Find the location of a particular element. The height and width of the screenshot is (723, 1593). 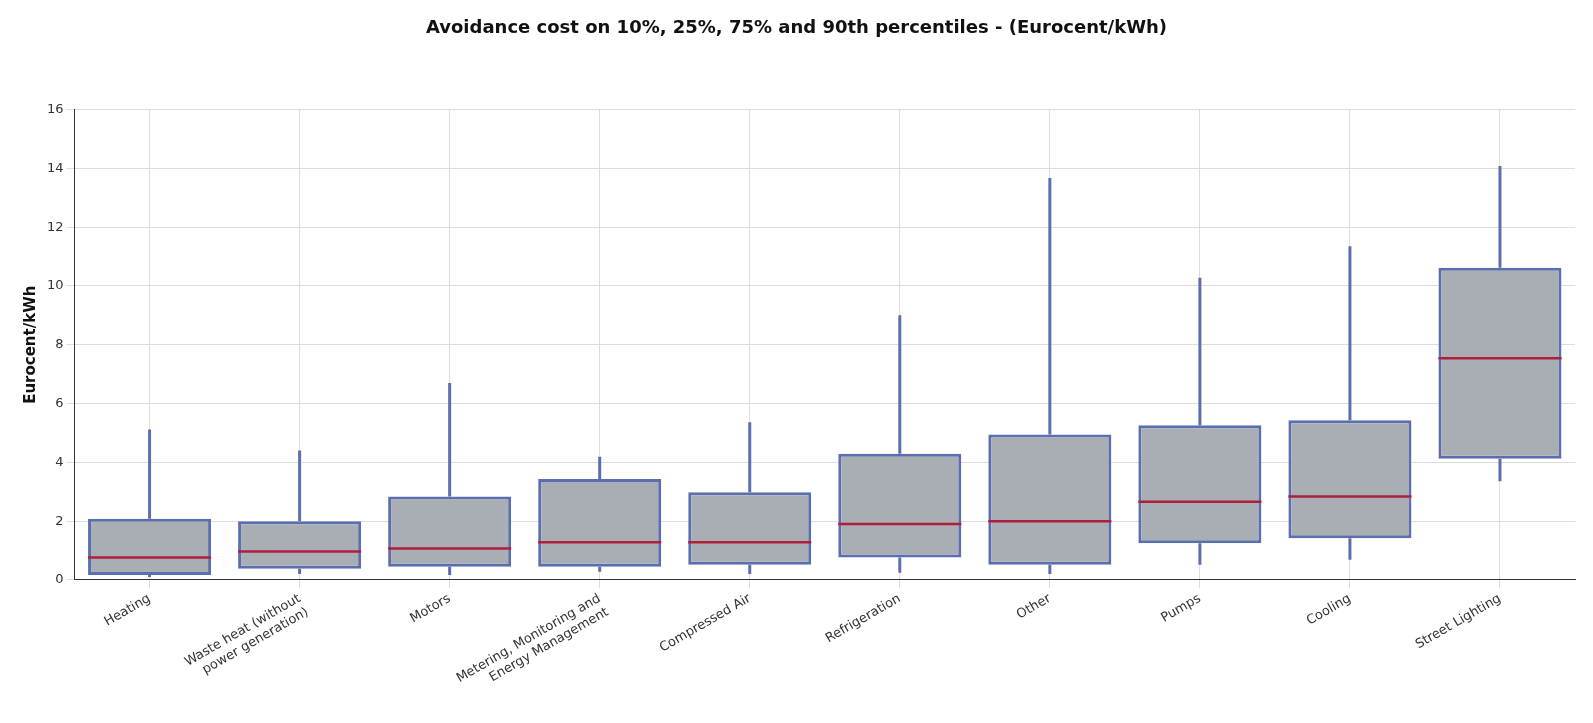

chart-title: Avoidance cost on 10%, 25%, 75% and 90th percentiles - (Eurocent/kWh) is located at coordinates (796, 27).